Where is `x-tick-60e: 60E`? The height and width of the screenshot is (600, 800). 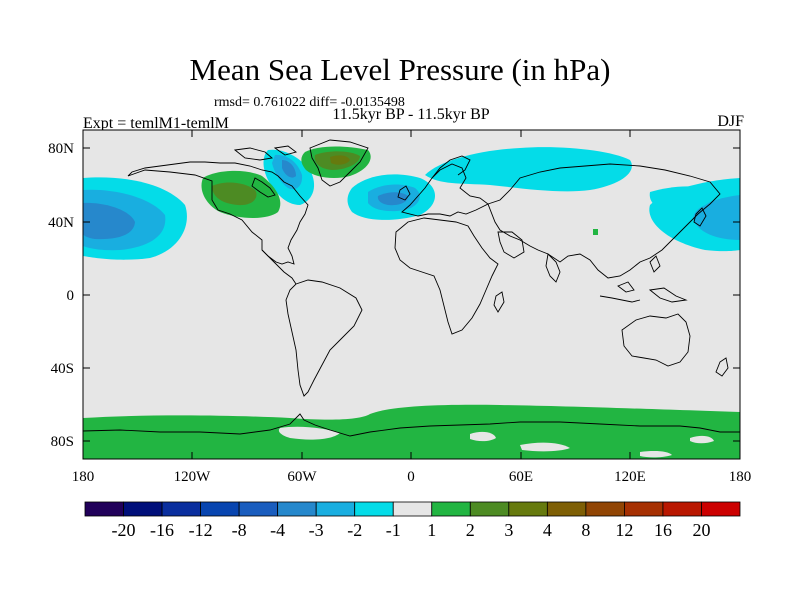 x-tick-60e: 60E is located at coordinates (521, 477).